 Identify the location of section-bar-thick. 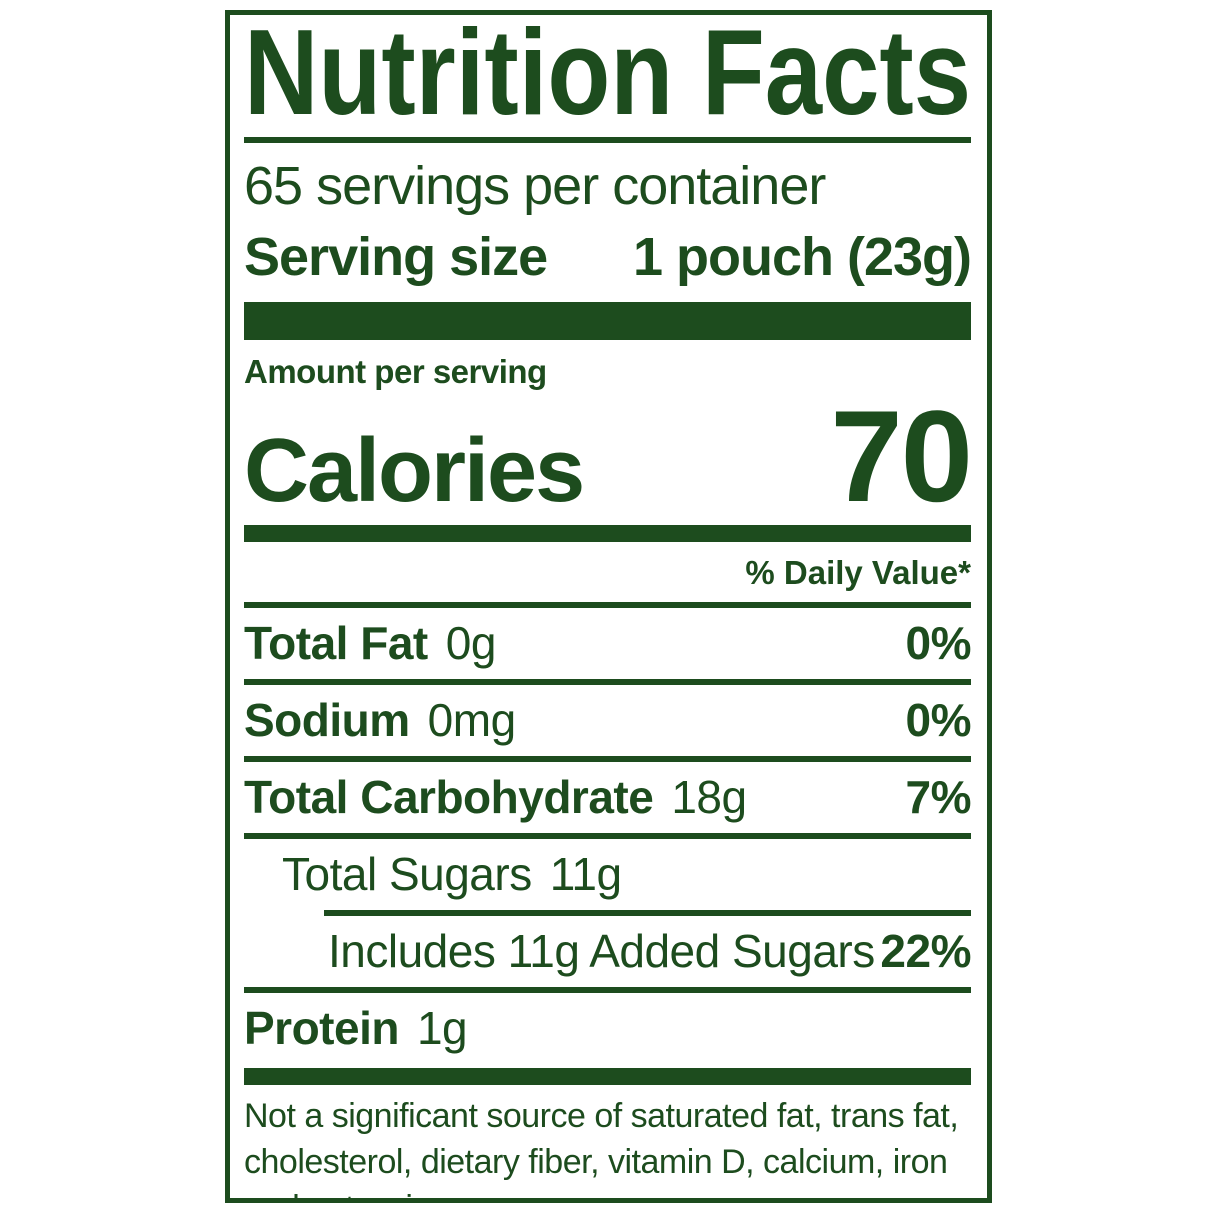
(607, 321).